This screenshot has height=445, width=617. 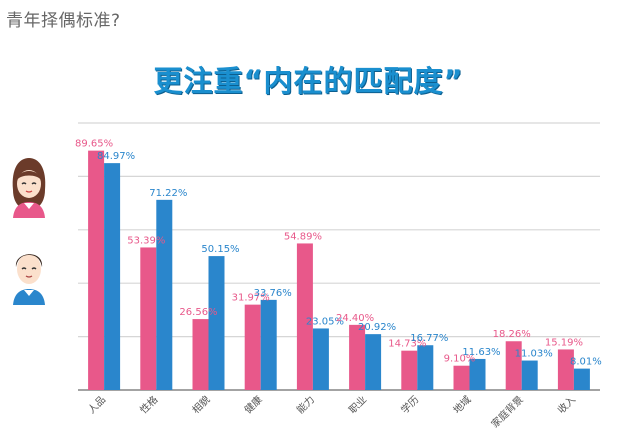 I want to click on value-label: 24.40%, so click(x=355, y=318).